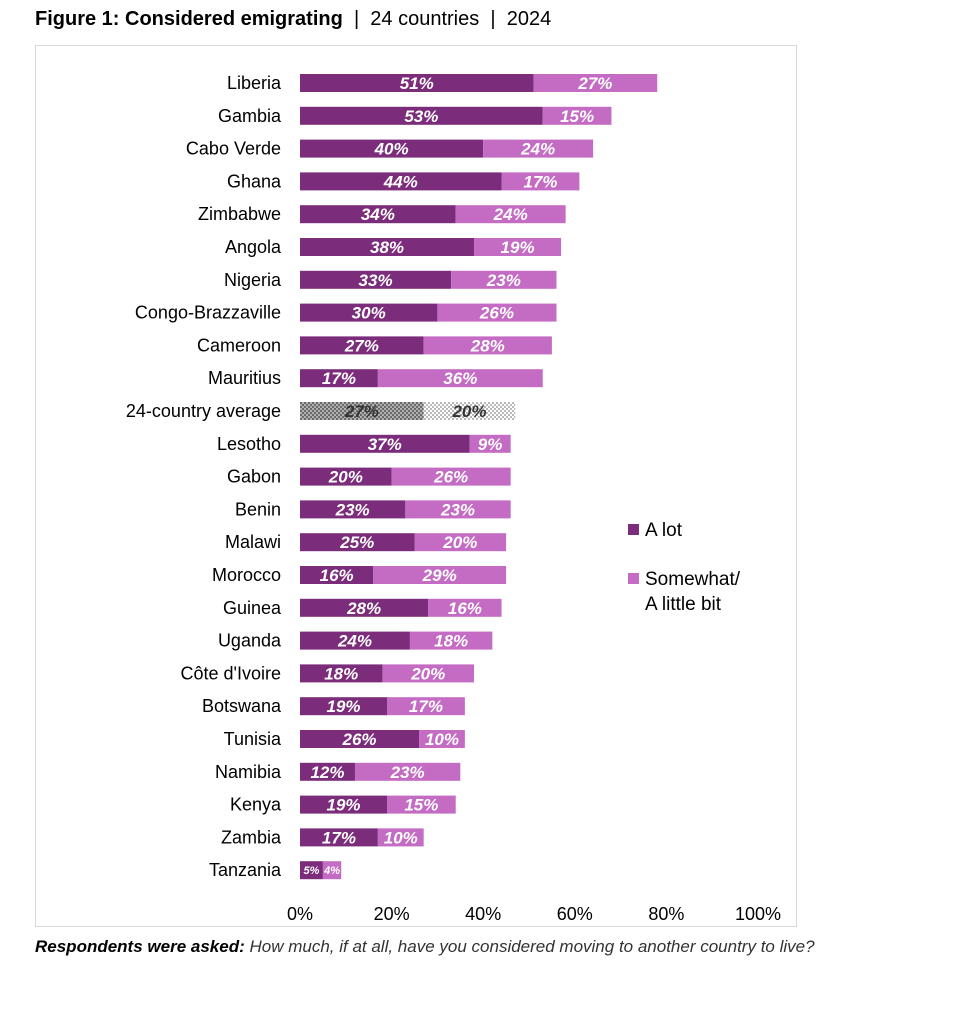 This screenshot has width=955, height=1026. What do you see at coordinates (683, 604) in the screenshot?
I see `legend-label-line2: A little bit` at bounding box center [683, 604].